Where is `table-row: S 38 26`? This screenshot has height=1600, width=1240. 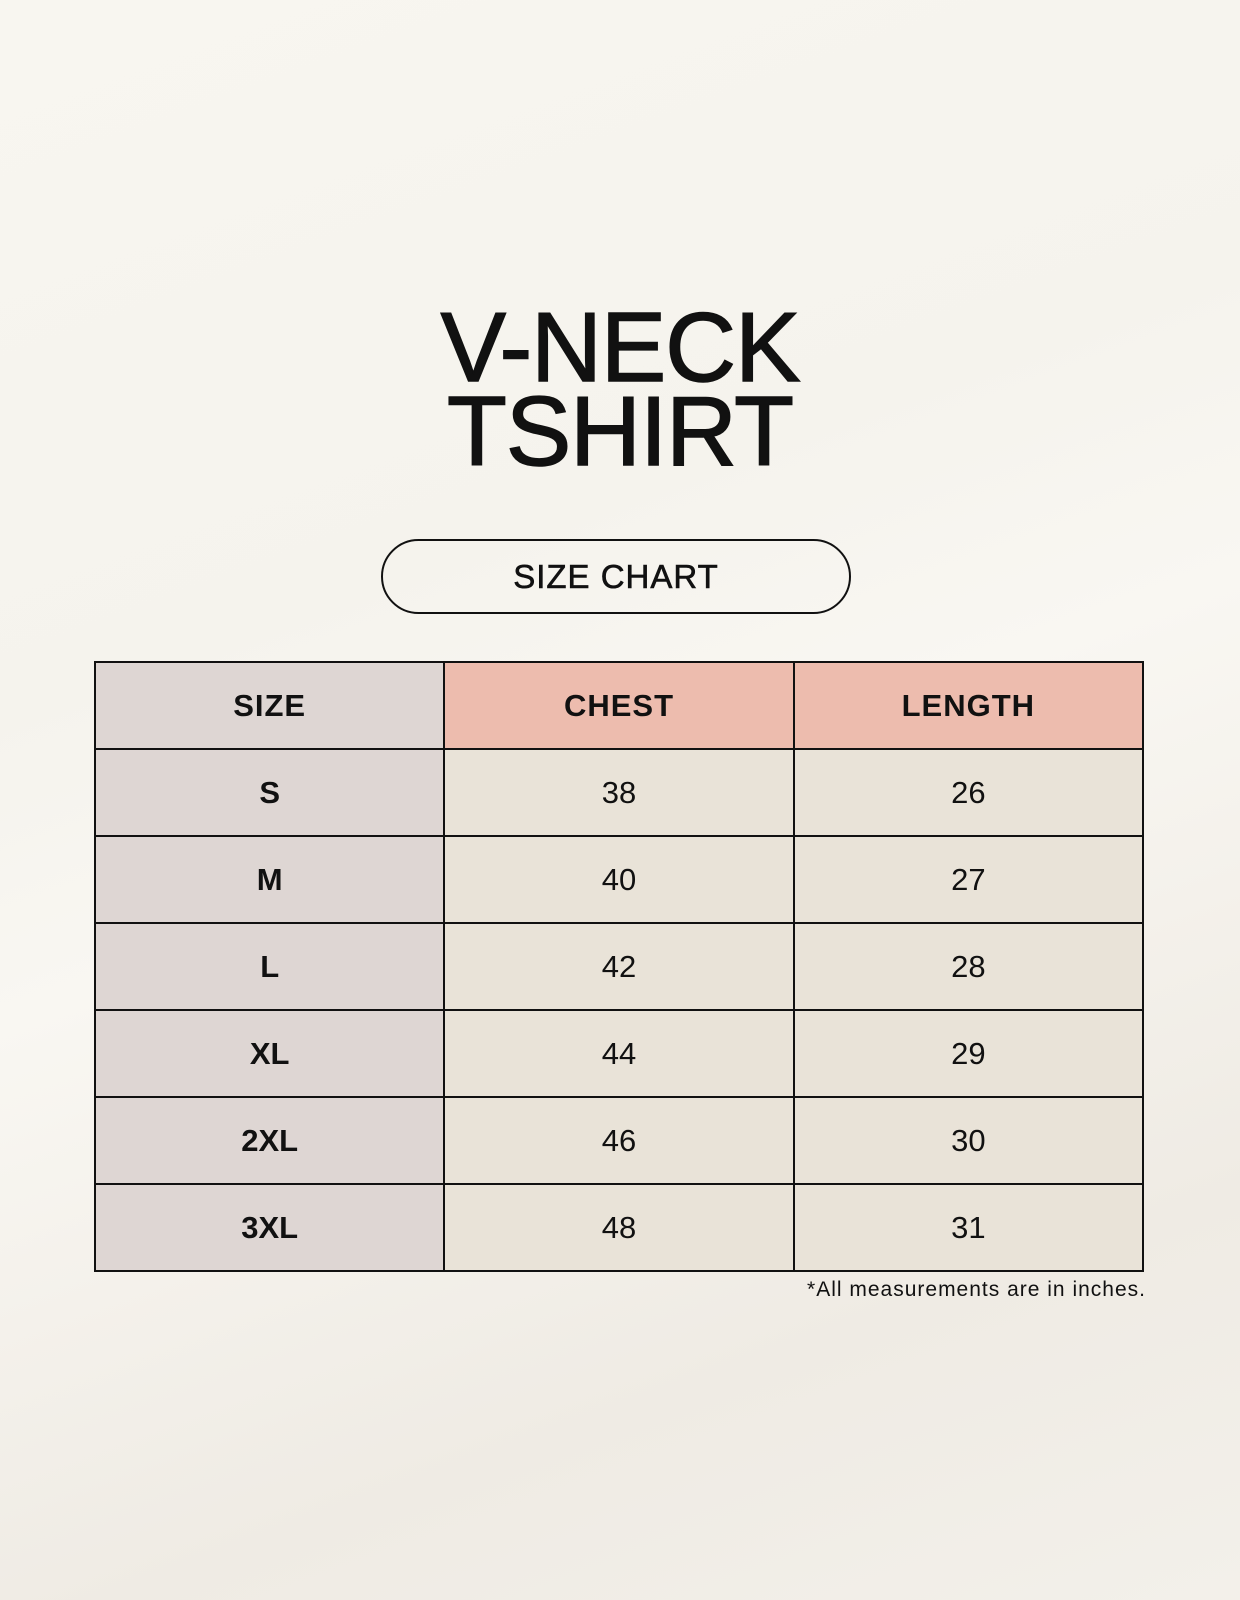
table-row: S 38 26 is located at coordinates (619, 792).